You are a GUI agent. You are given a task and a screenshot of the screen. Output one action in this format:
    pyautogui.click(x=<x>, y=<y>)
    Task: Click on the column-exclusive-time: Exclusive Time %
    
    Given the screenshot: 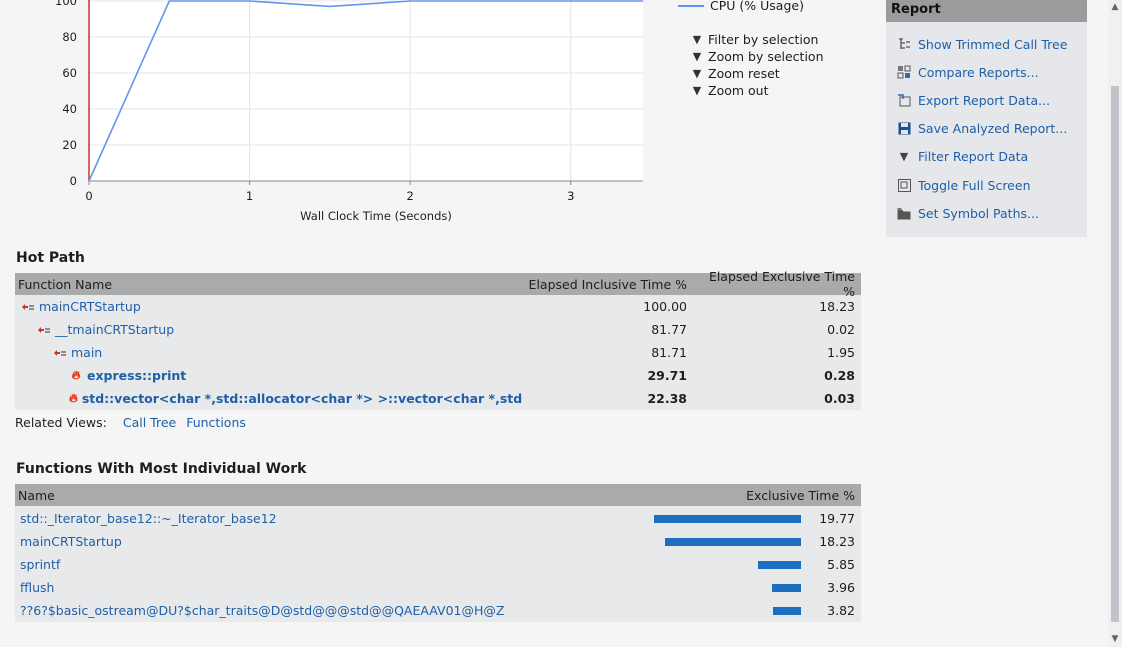 What is the action you would take?
    pyautogui.click(x=800, y=495)
    